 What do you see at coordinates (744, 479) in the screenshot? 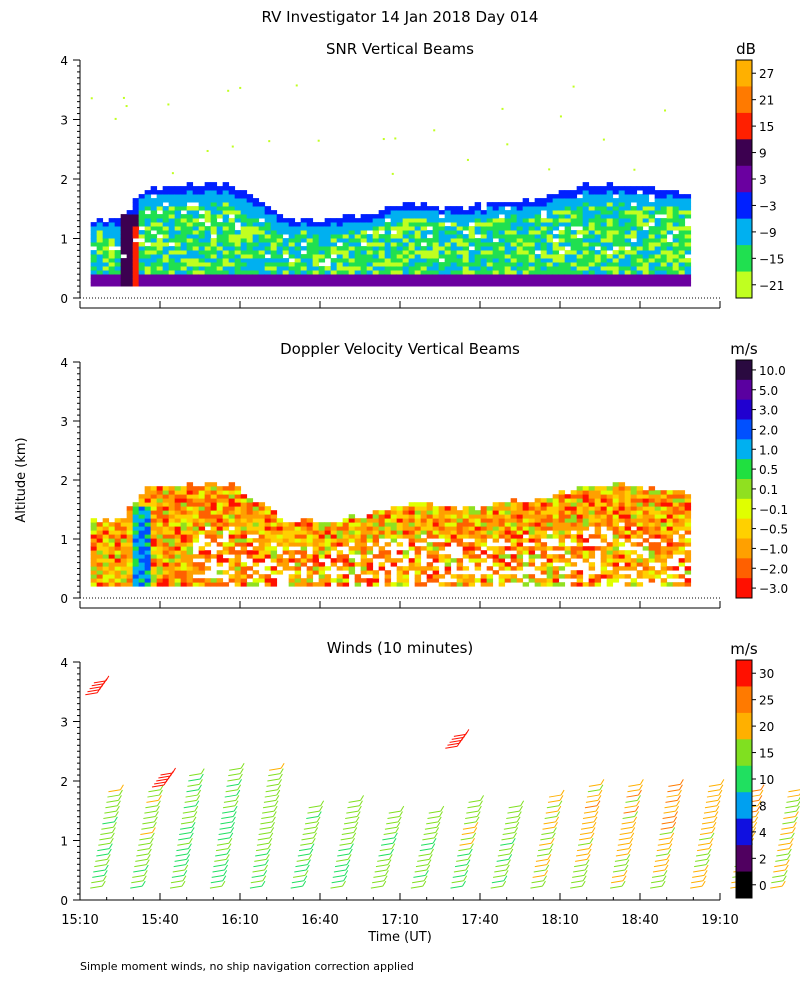
I see `colorbar-frame` at bounding box center [744, 479].